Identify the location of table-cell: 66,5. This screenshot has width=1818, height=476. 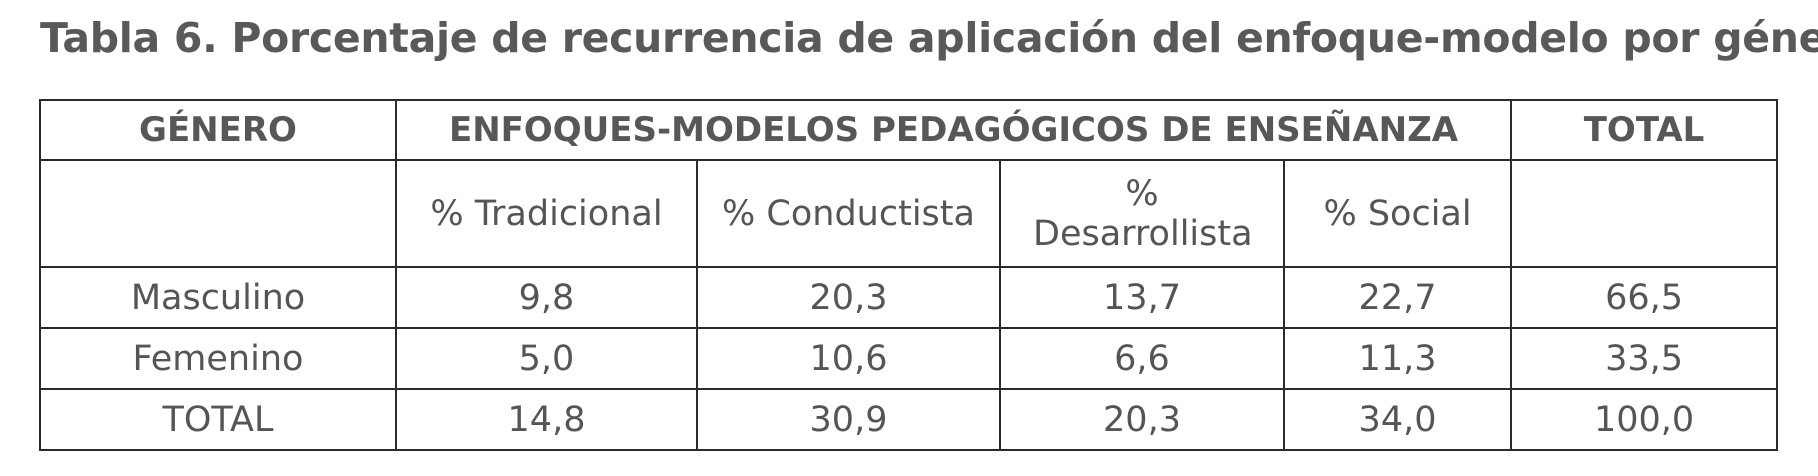
(1644, 297).